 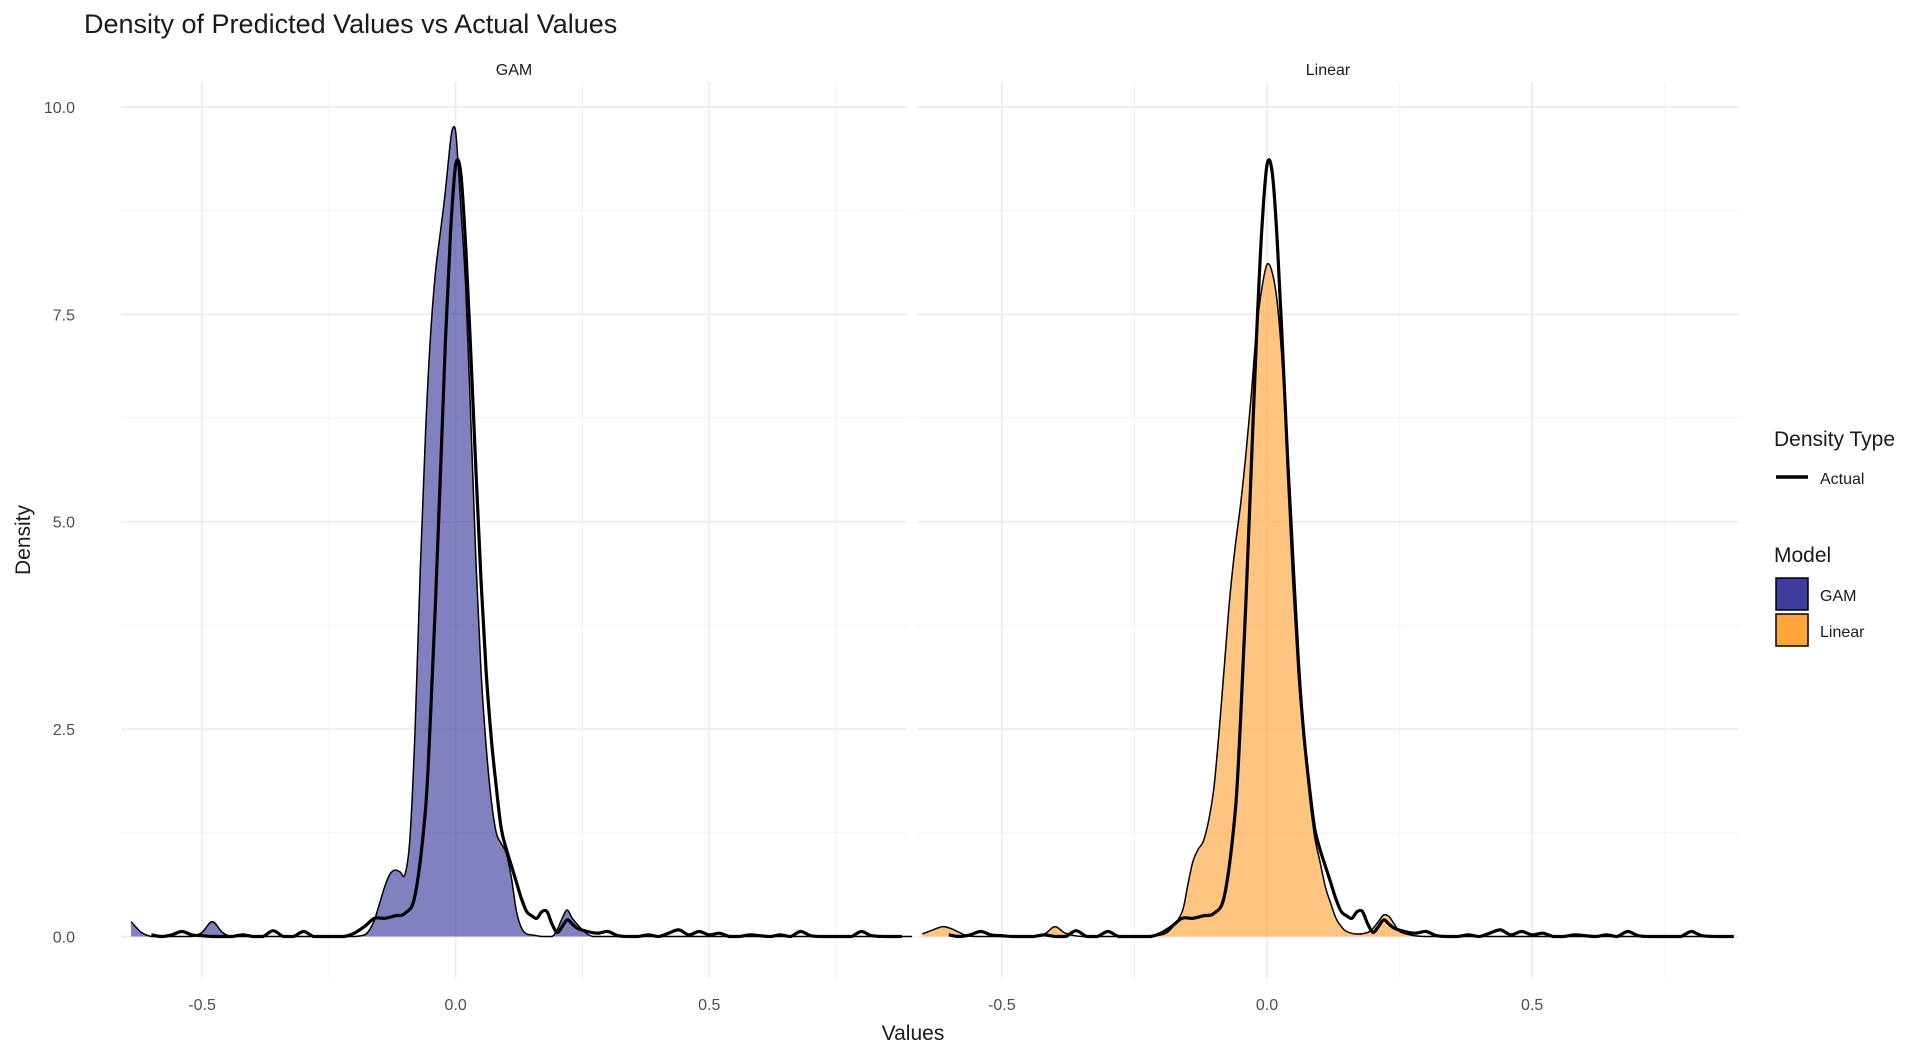 What do you see at coordinates (514, 70) in the screenshot?
I see `facet-strip-gam: GAM` at bounding box center [514, 70].